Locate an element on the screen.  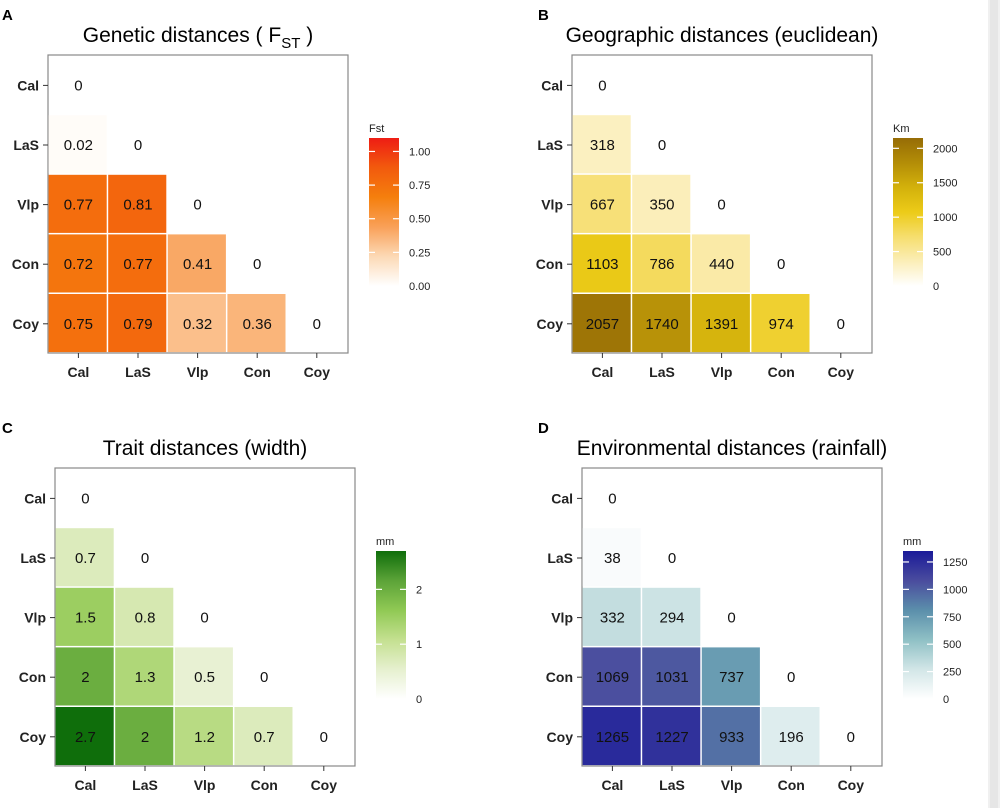
legend-tick-label: 1250 is located at coordinates (955, 563).